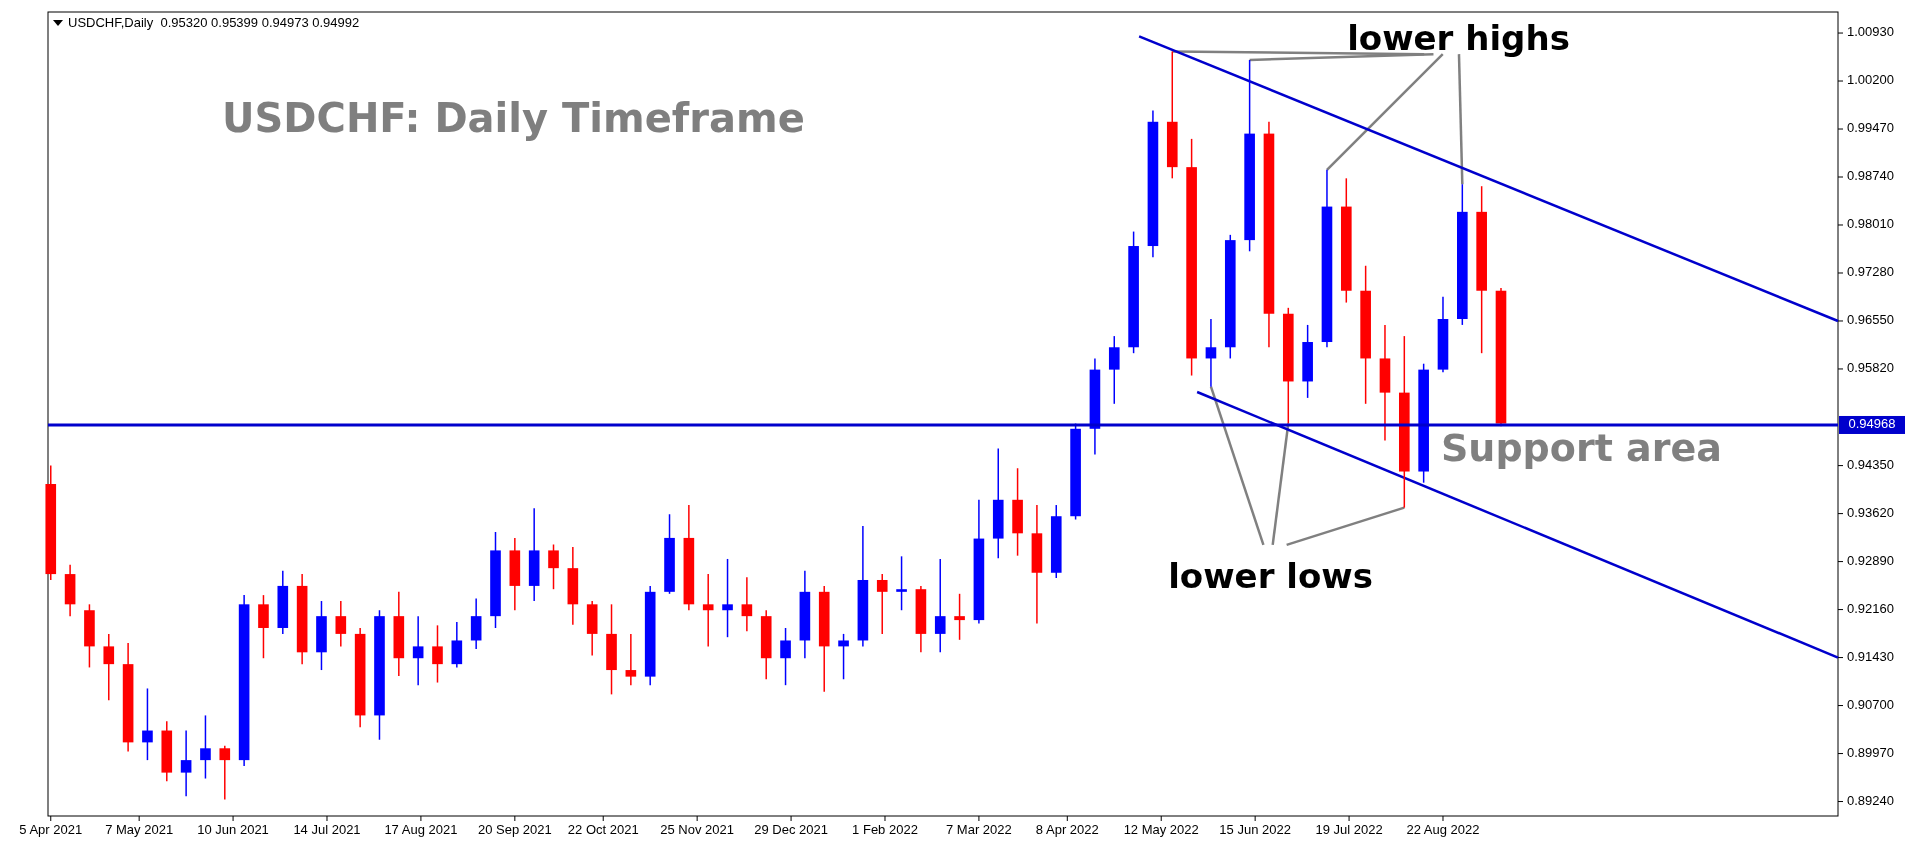 The height and width of the screenshot is (850, 1916). What do you see at coordinates (1870, 368) in the screenshot?
I see `y-tick-label: 0.95820` at bounding box center [1870, 368].